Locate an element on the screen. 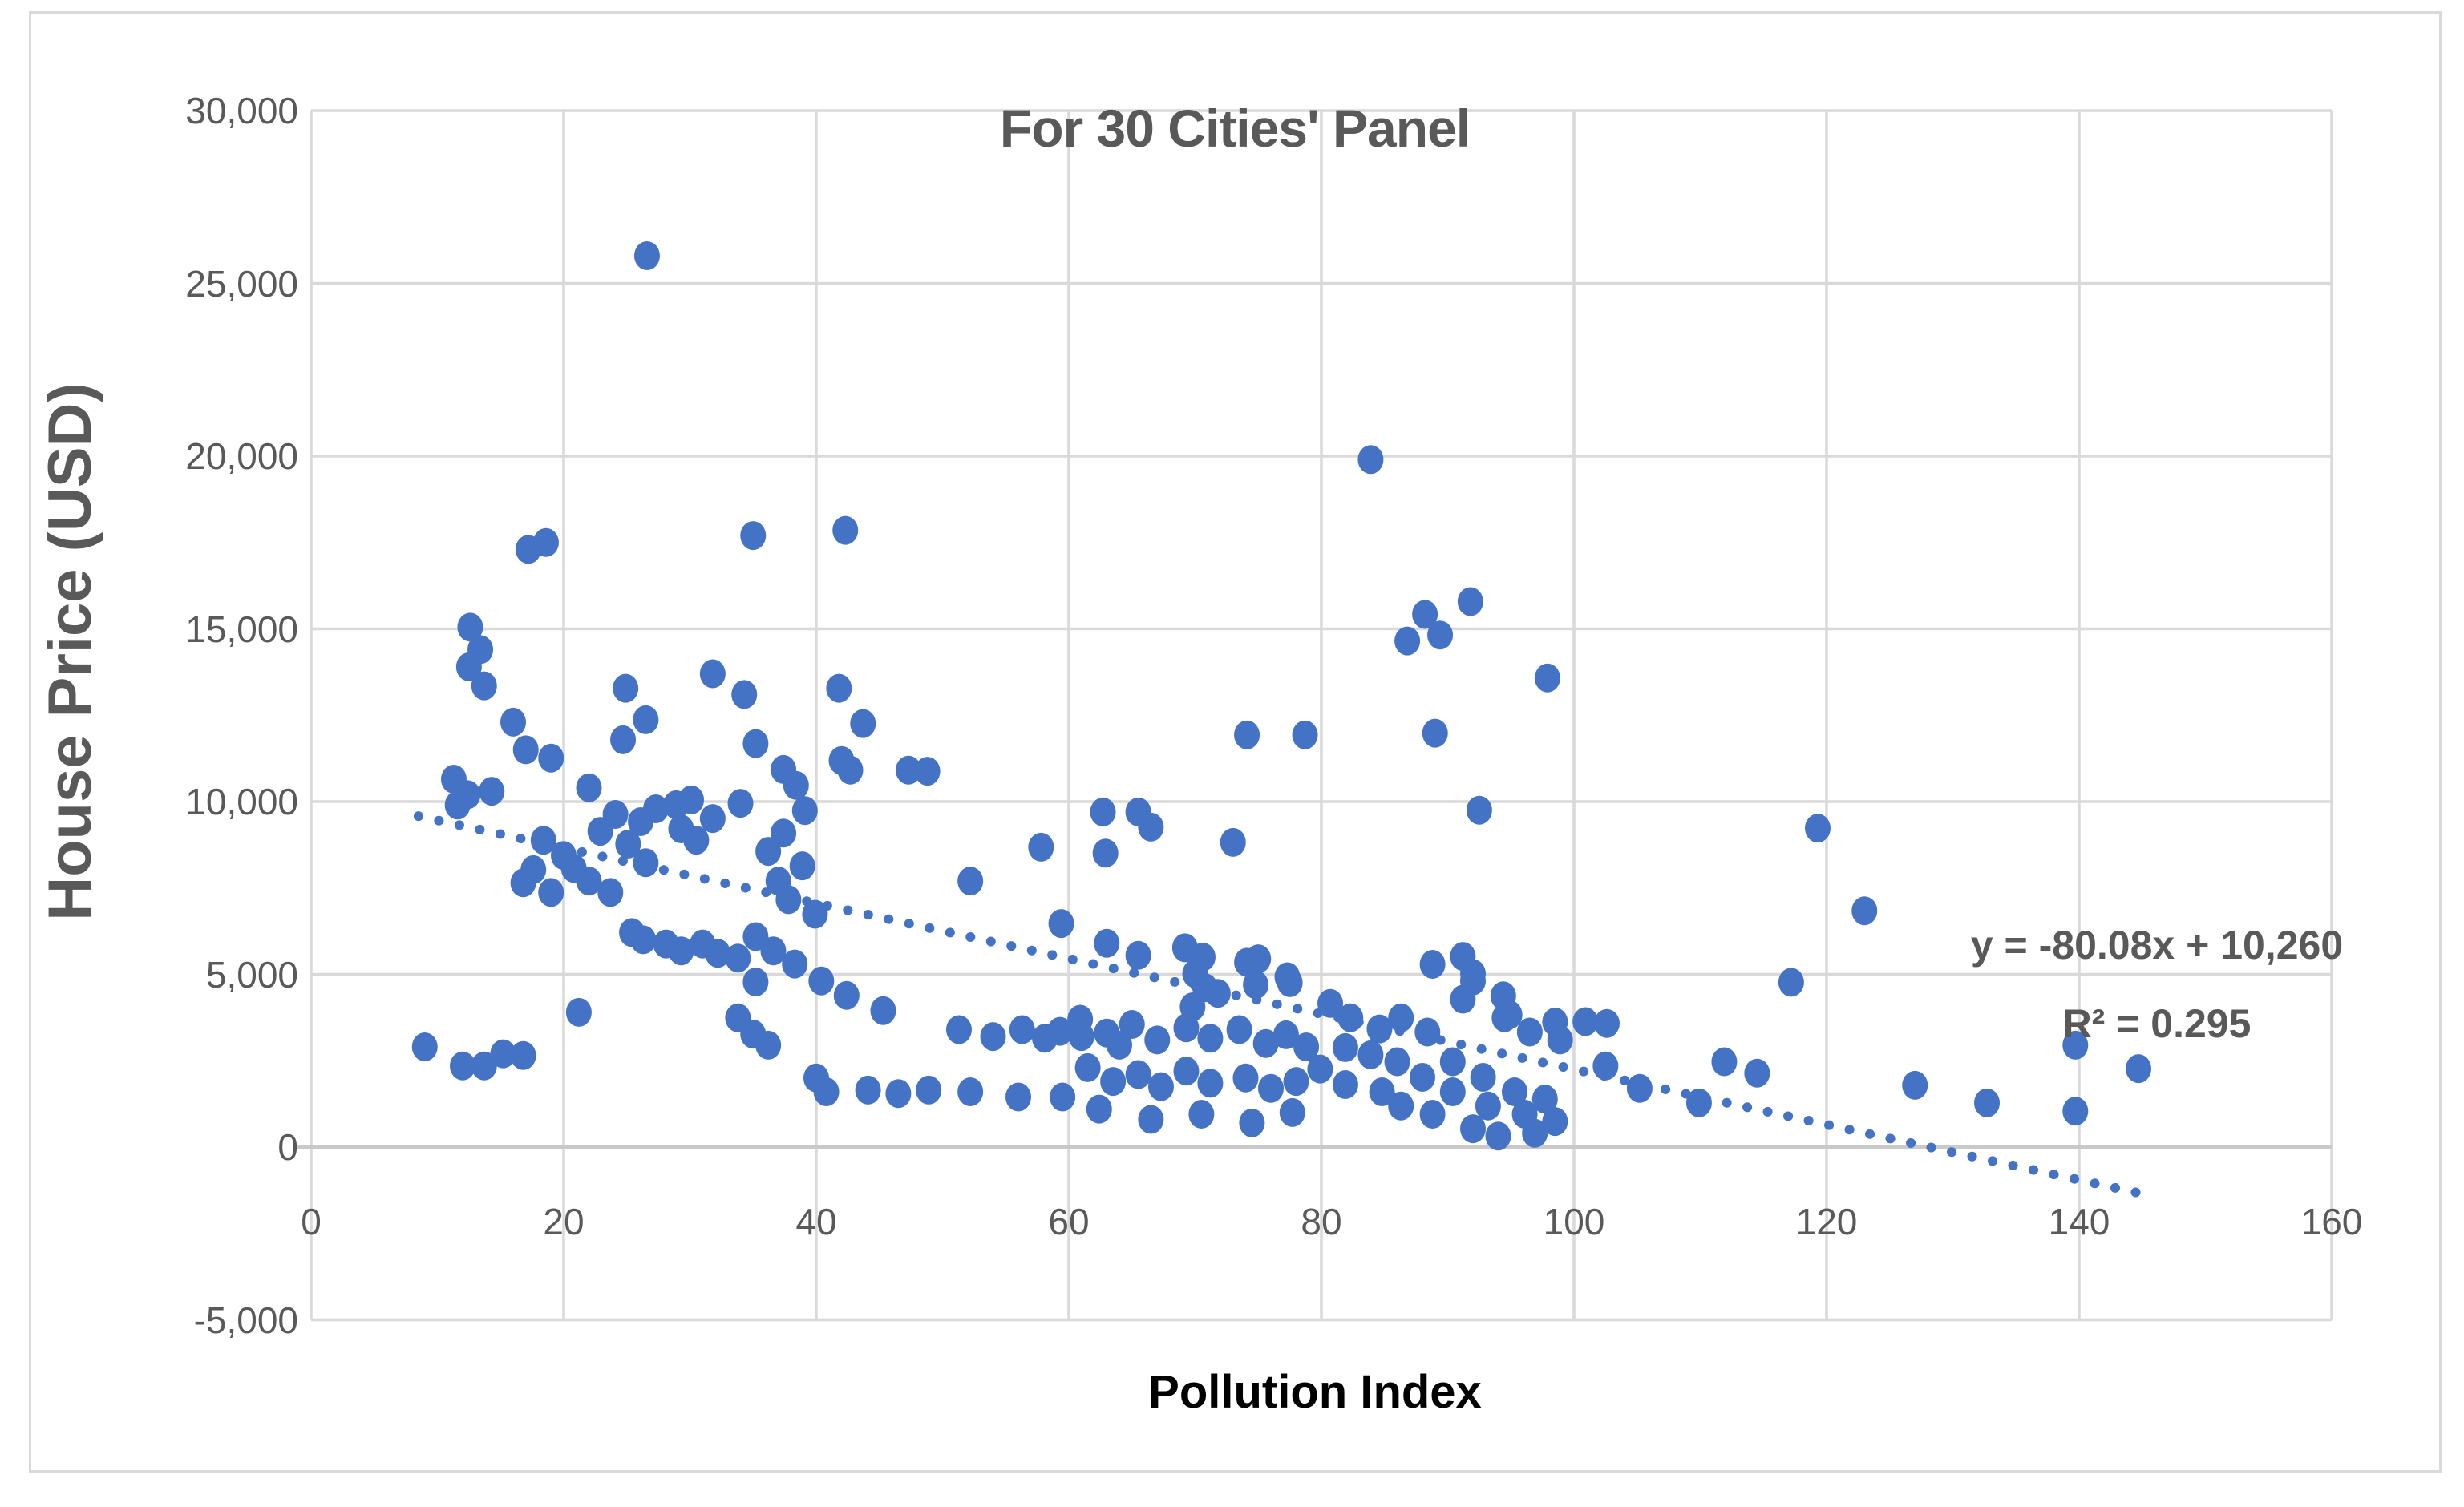 Image resolution: width=2464 pixels, height=1507 pixels. x-tick-label: 120 is located at coordinates (1826, 1221).